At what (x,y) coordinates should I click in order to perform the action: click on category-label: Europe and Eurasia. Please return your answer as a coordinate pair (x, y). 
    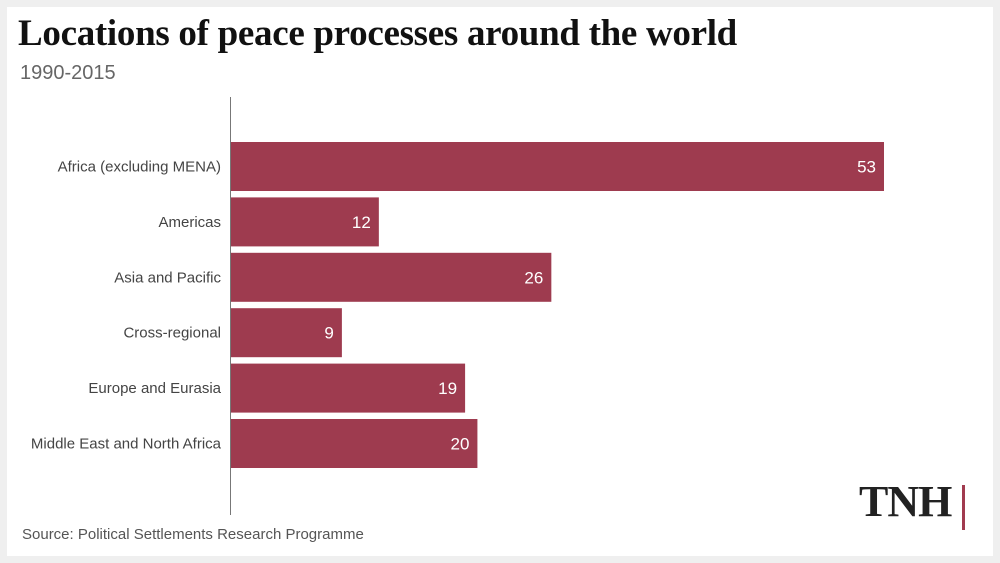
    Looking at the image, I should click on (154, 388).